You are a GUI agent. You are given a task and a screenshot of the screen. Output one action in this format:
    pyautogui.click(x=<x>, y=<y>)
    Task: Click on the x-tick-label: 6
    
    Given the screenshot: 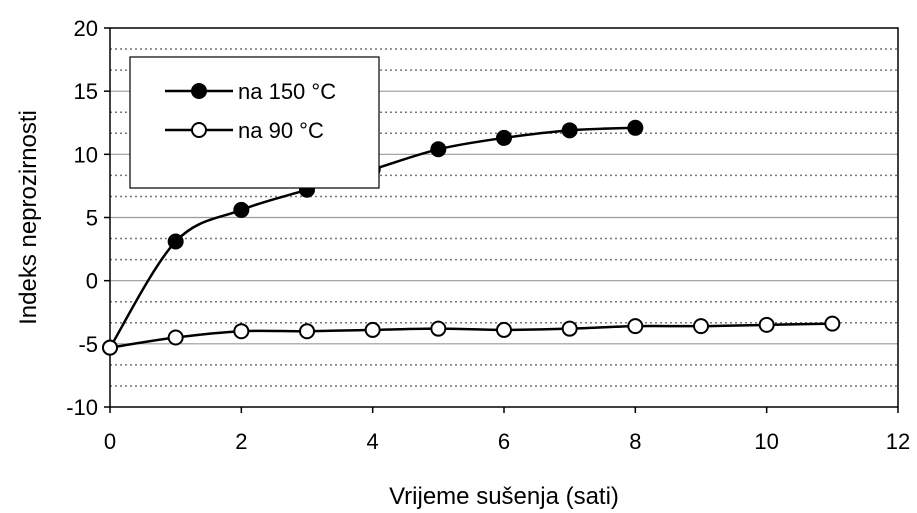 What is the action you would take?
    pyautogui.click(x=504, y=441)
    